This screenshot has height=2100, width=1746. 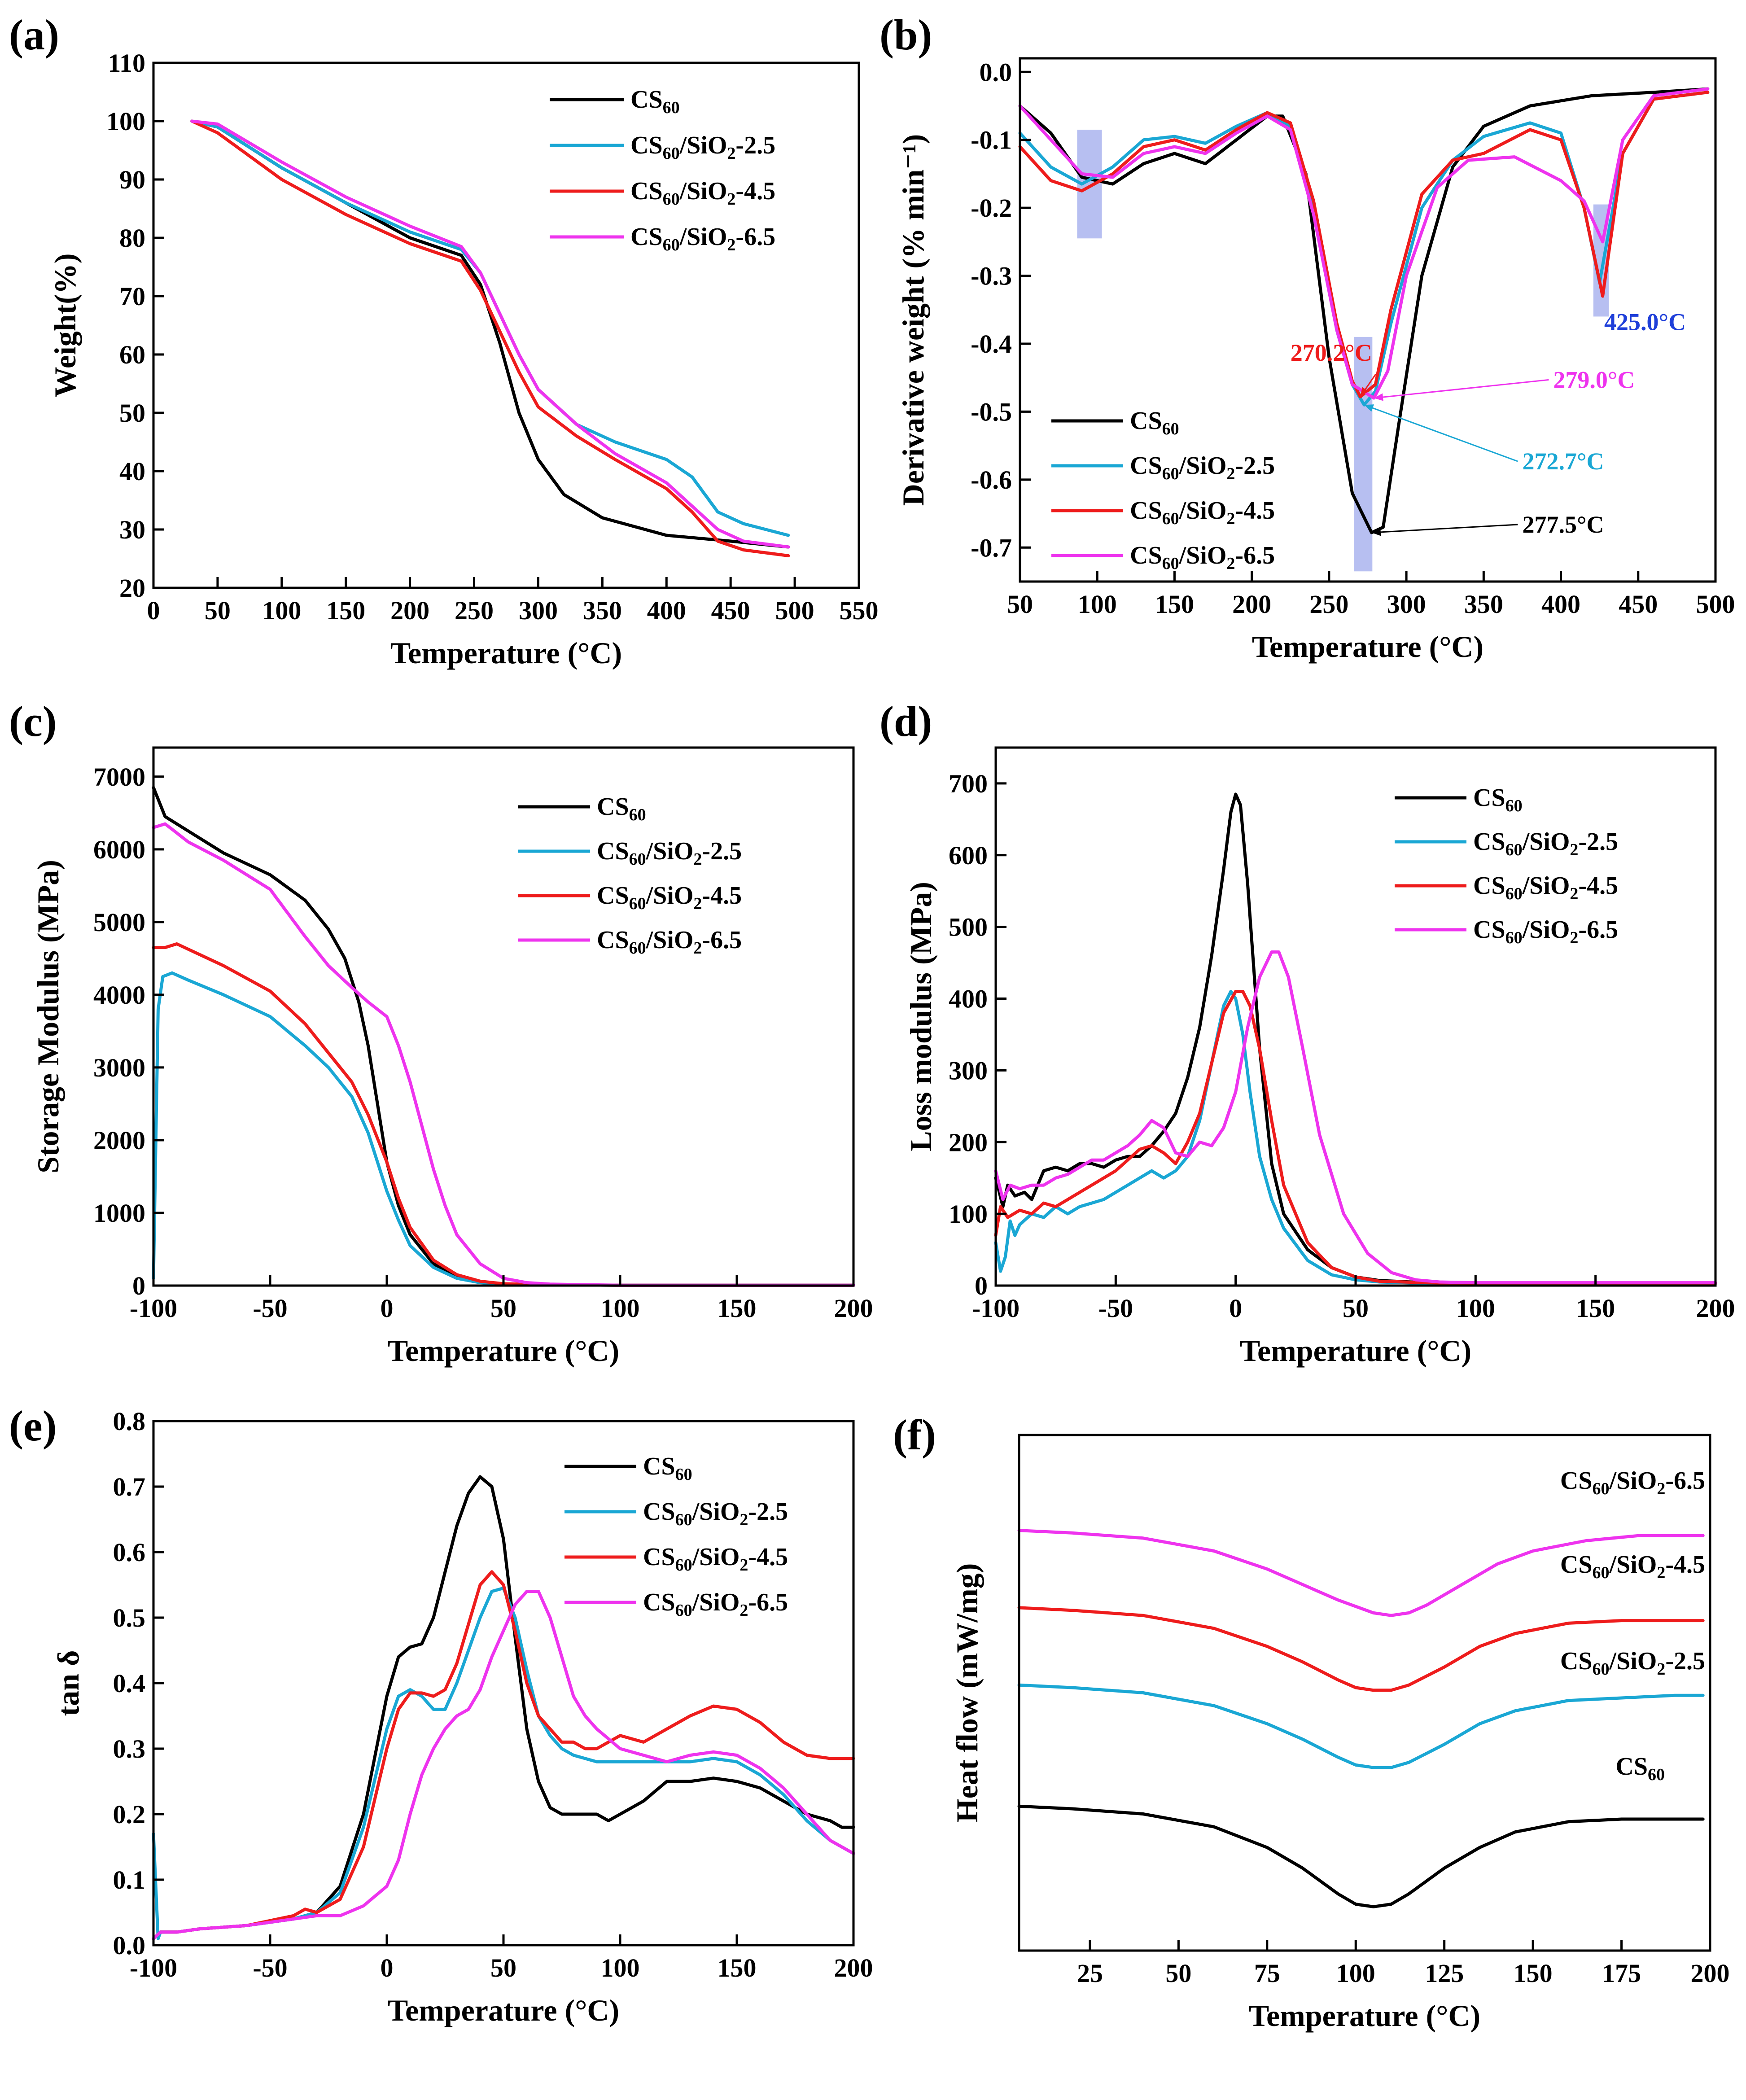 What do you see at coordinates (129, 1880) in the screenshot?
I see `y-tick-label: 0.1` at bounding box center [129, 1880].